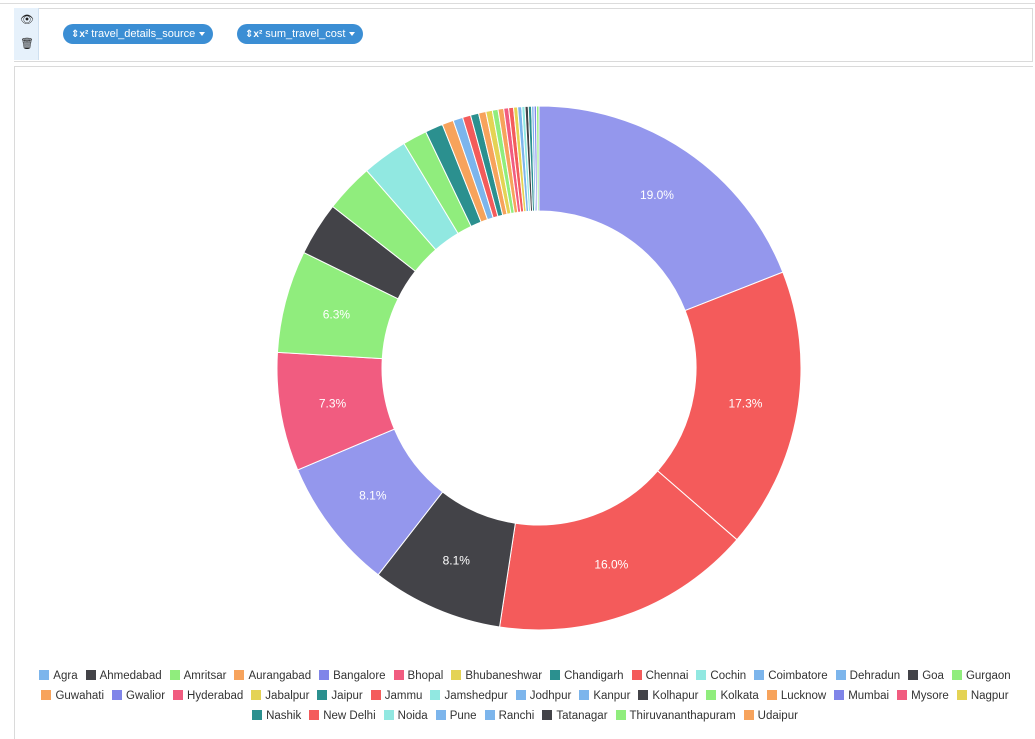 This screenshot has height=739, width=1035. What do you see at coordinates (197, 676) in the screenshot?
I see `legend-item: Amritsar` at bounding box center [197, 676].